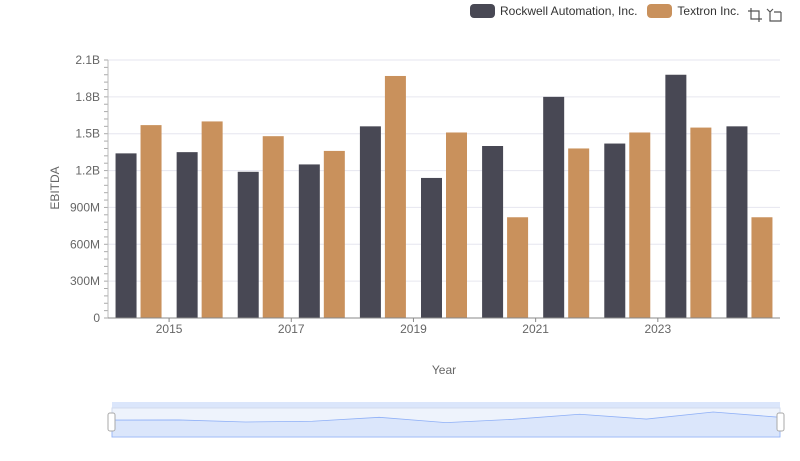 This screenshot has height=461, width=800. What do you see at coordinates (660, 11) in the screenshot?
I see `legend-swatch-textron` at bounding box center [660, 11].